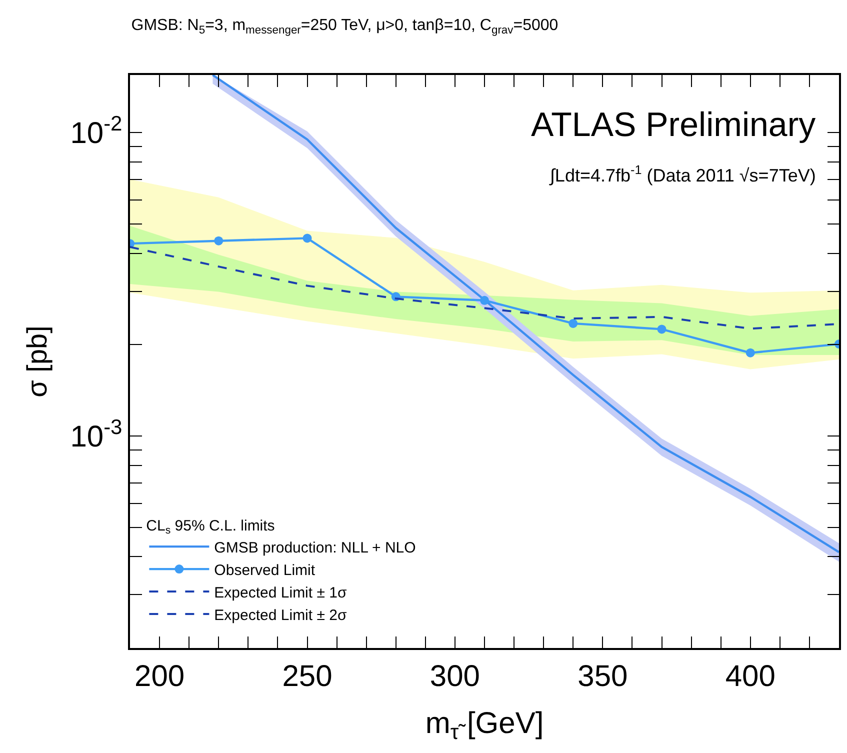  I want to click on annotation: ∫Ldt=4.7fb$^{-1}$ (Data 2011 √s=7TeV), so click(682, 174).